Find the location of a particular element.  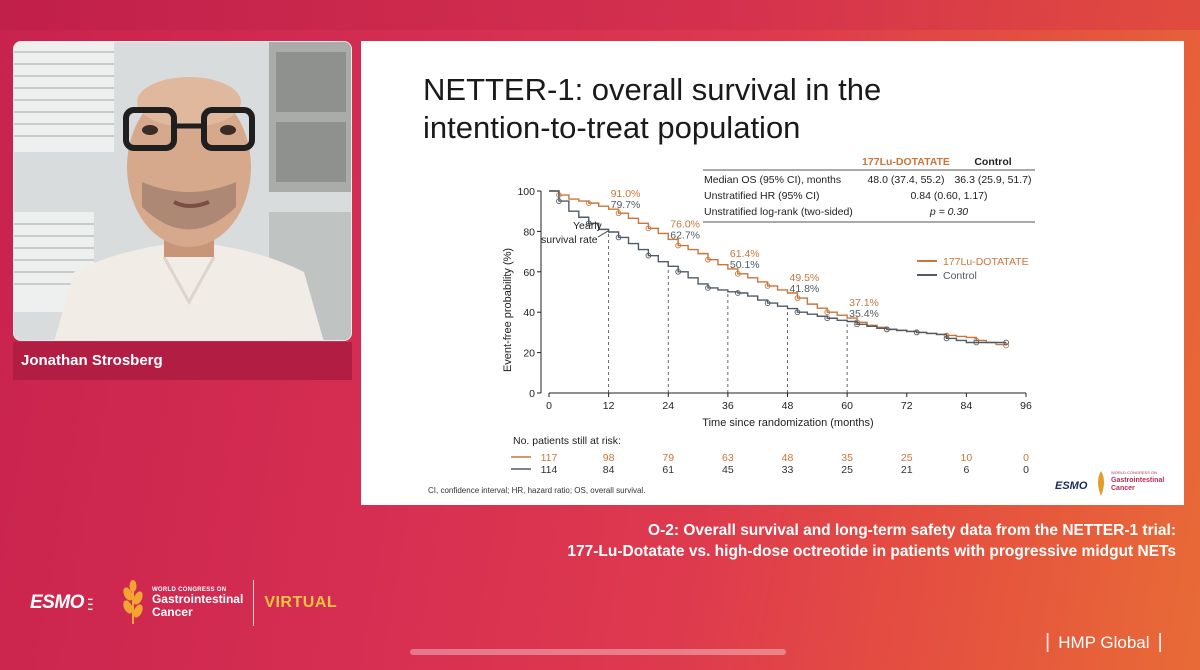

x-tick-label: 36 is located at coordinates (728, 406).